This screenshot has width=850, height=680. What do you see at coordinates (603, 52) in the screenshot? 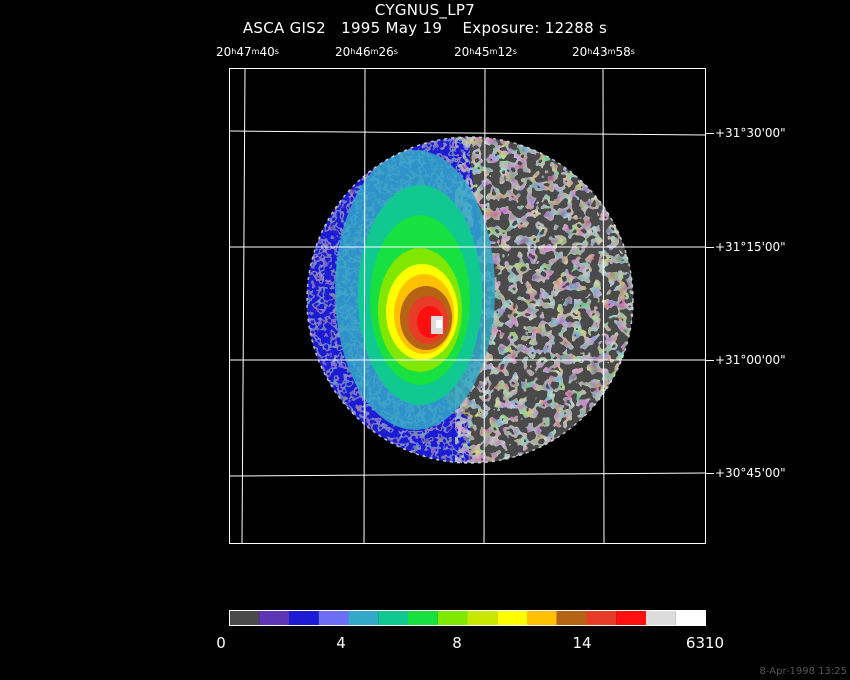
I see `ra-label: 20h43m58s` at bounding box center [603, 52].